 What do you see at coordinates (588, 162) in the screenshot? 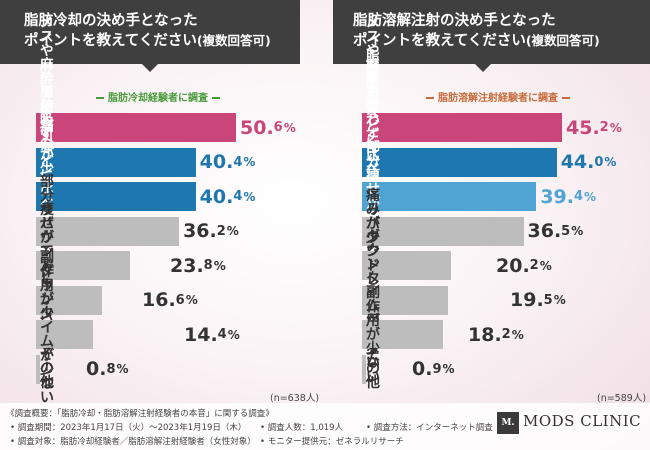
I see `right-bar-value: 44. 0%` at bounding box center [588, 162].